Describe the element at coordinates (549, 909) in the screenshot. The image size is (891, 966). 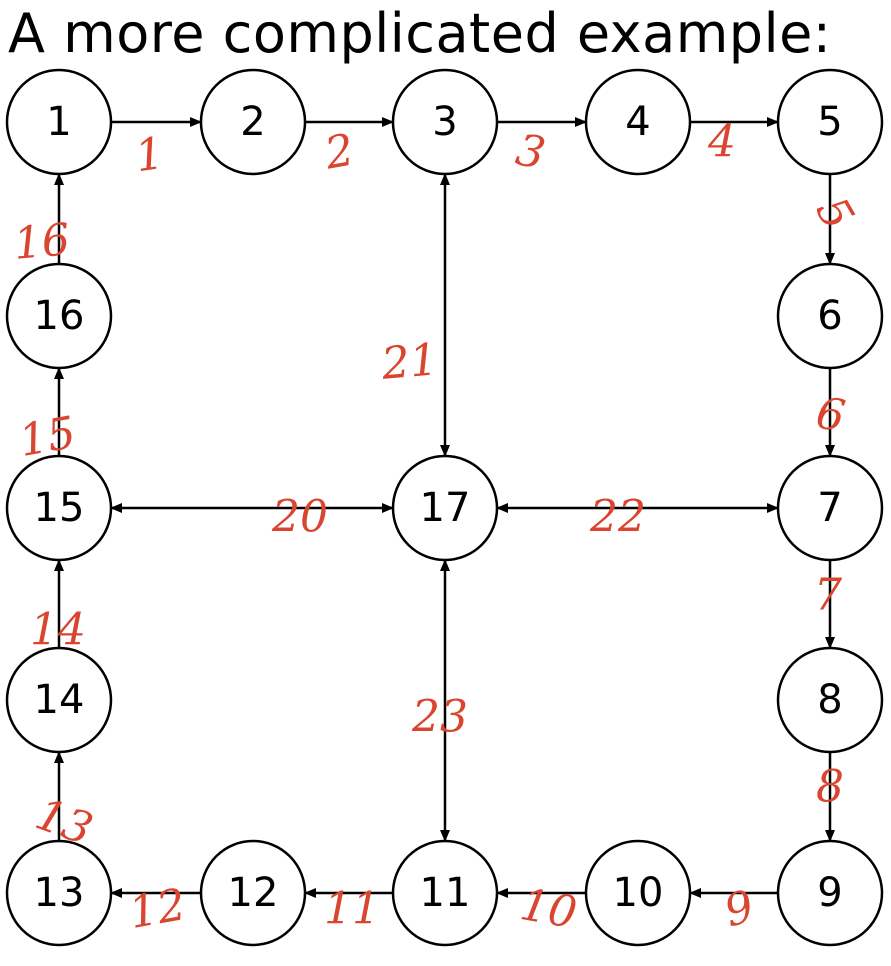
I see `edge-annotation-10: 10` at that location.